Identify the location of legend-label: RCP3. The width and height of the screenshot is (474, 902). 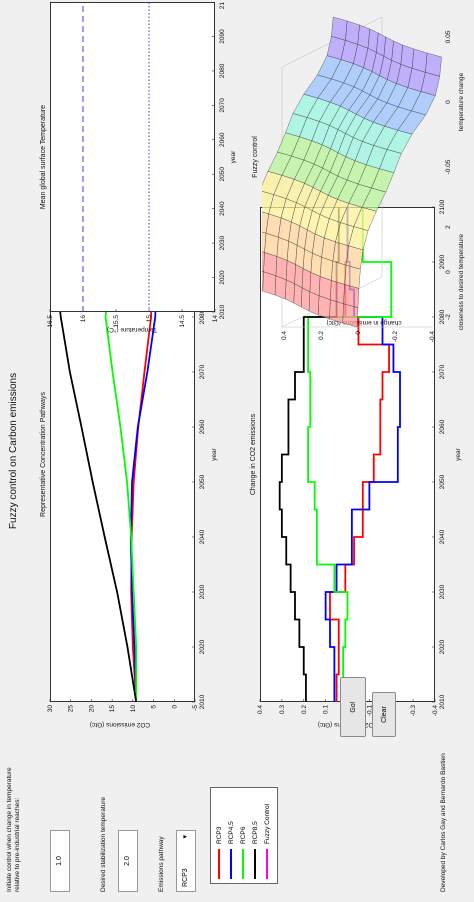
(219, 835).